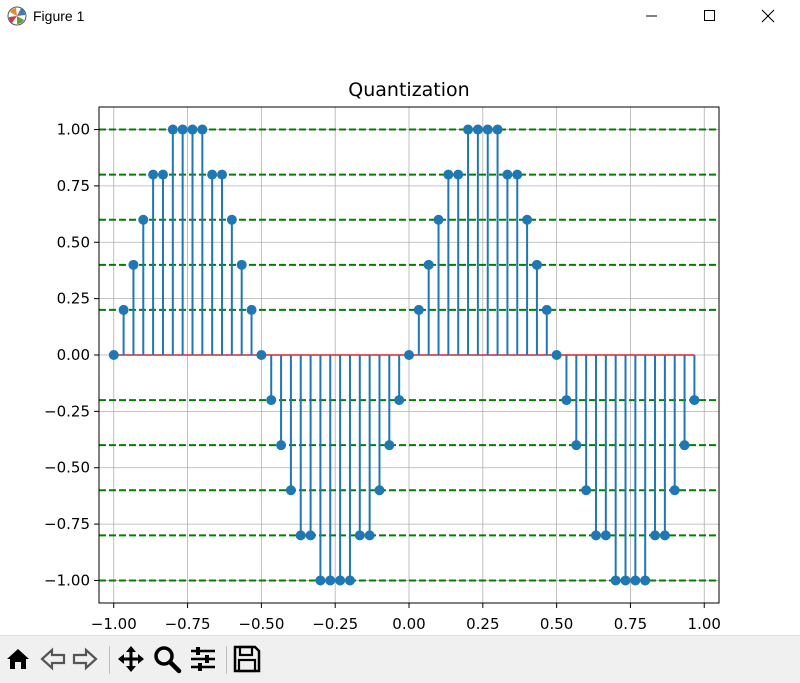 The width and height of the screenshot is (800, 683). Describe the element at coordinates (408, 624) in the screenshot. I see `x-tick-label: 0.00` at that location.